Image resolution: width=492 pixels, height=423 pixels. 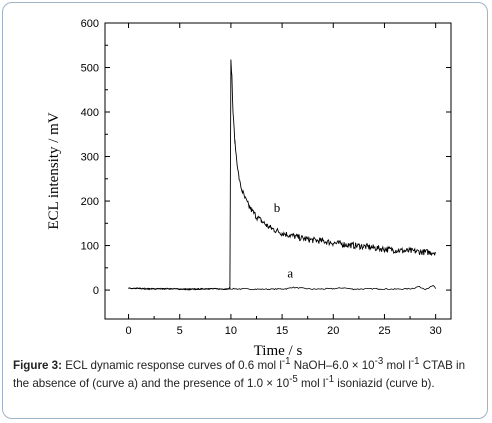 What do you see at coordinates (37, 365) in the screenshot?
I see `caption-label: Figure 3:` at bounding box center [37, 365].